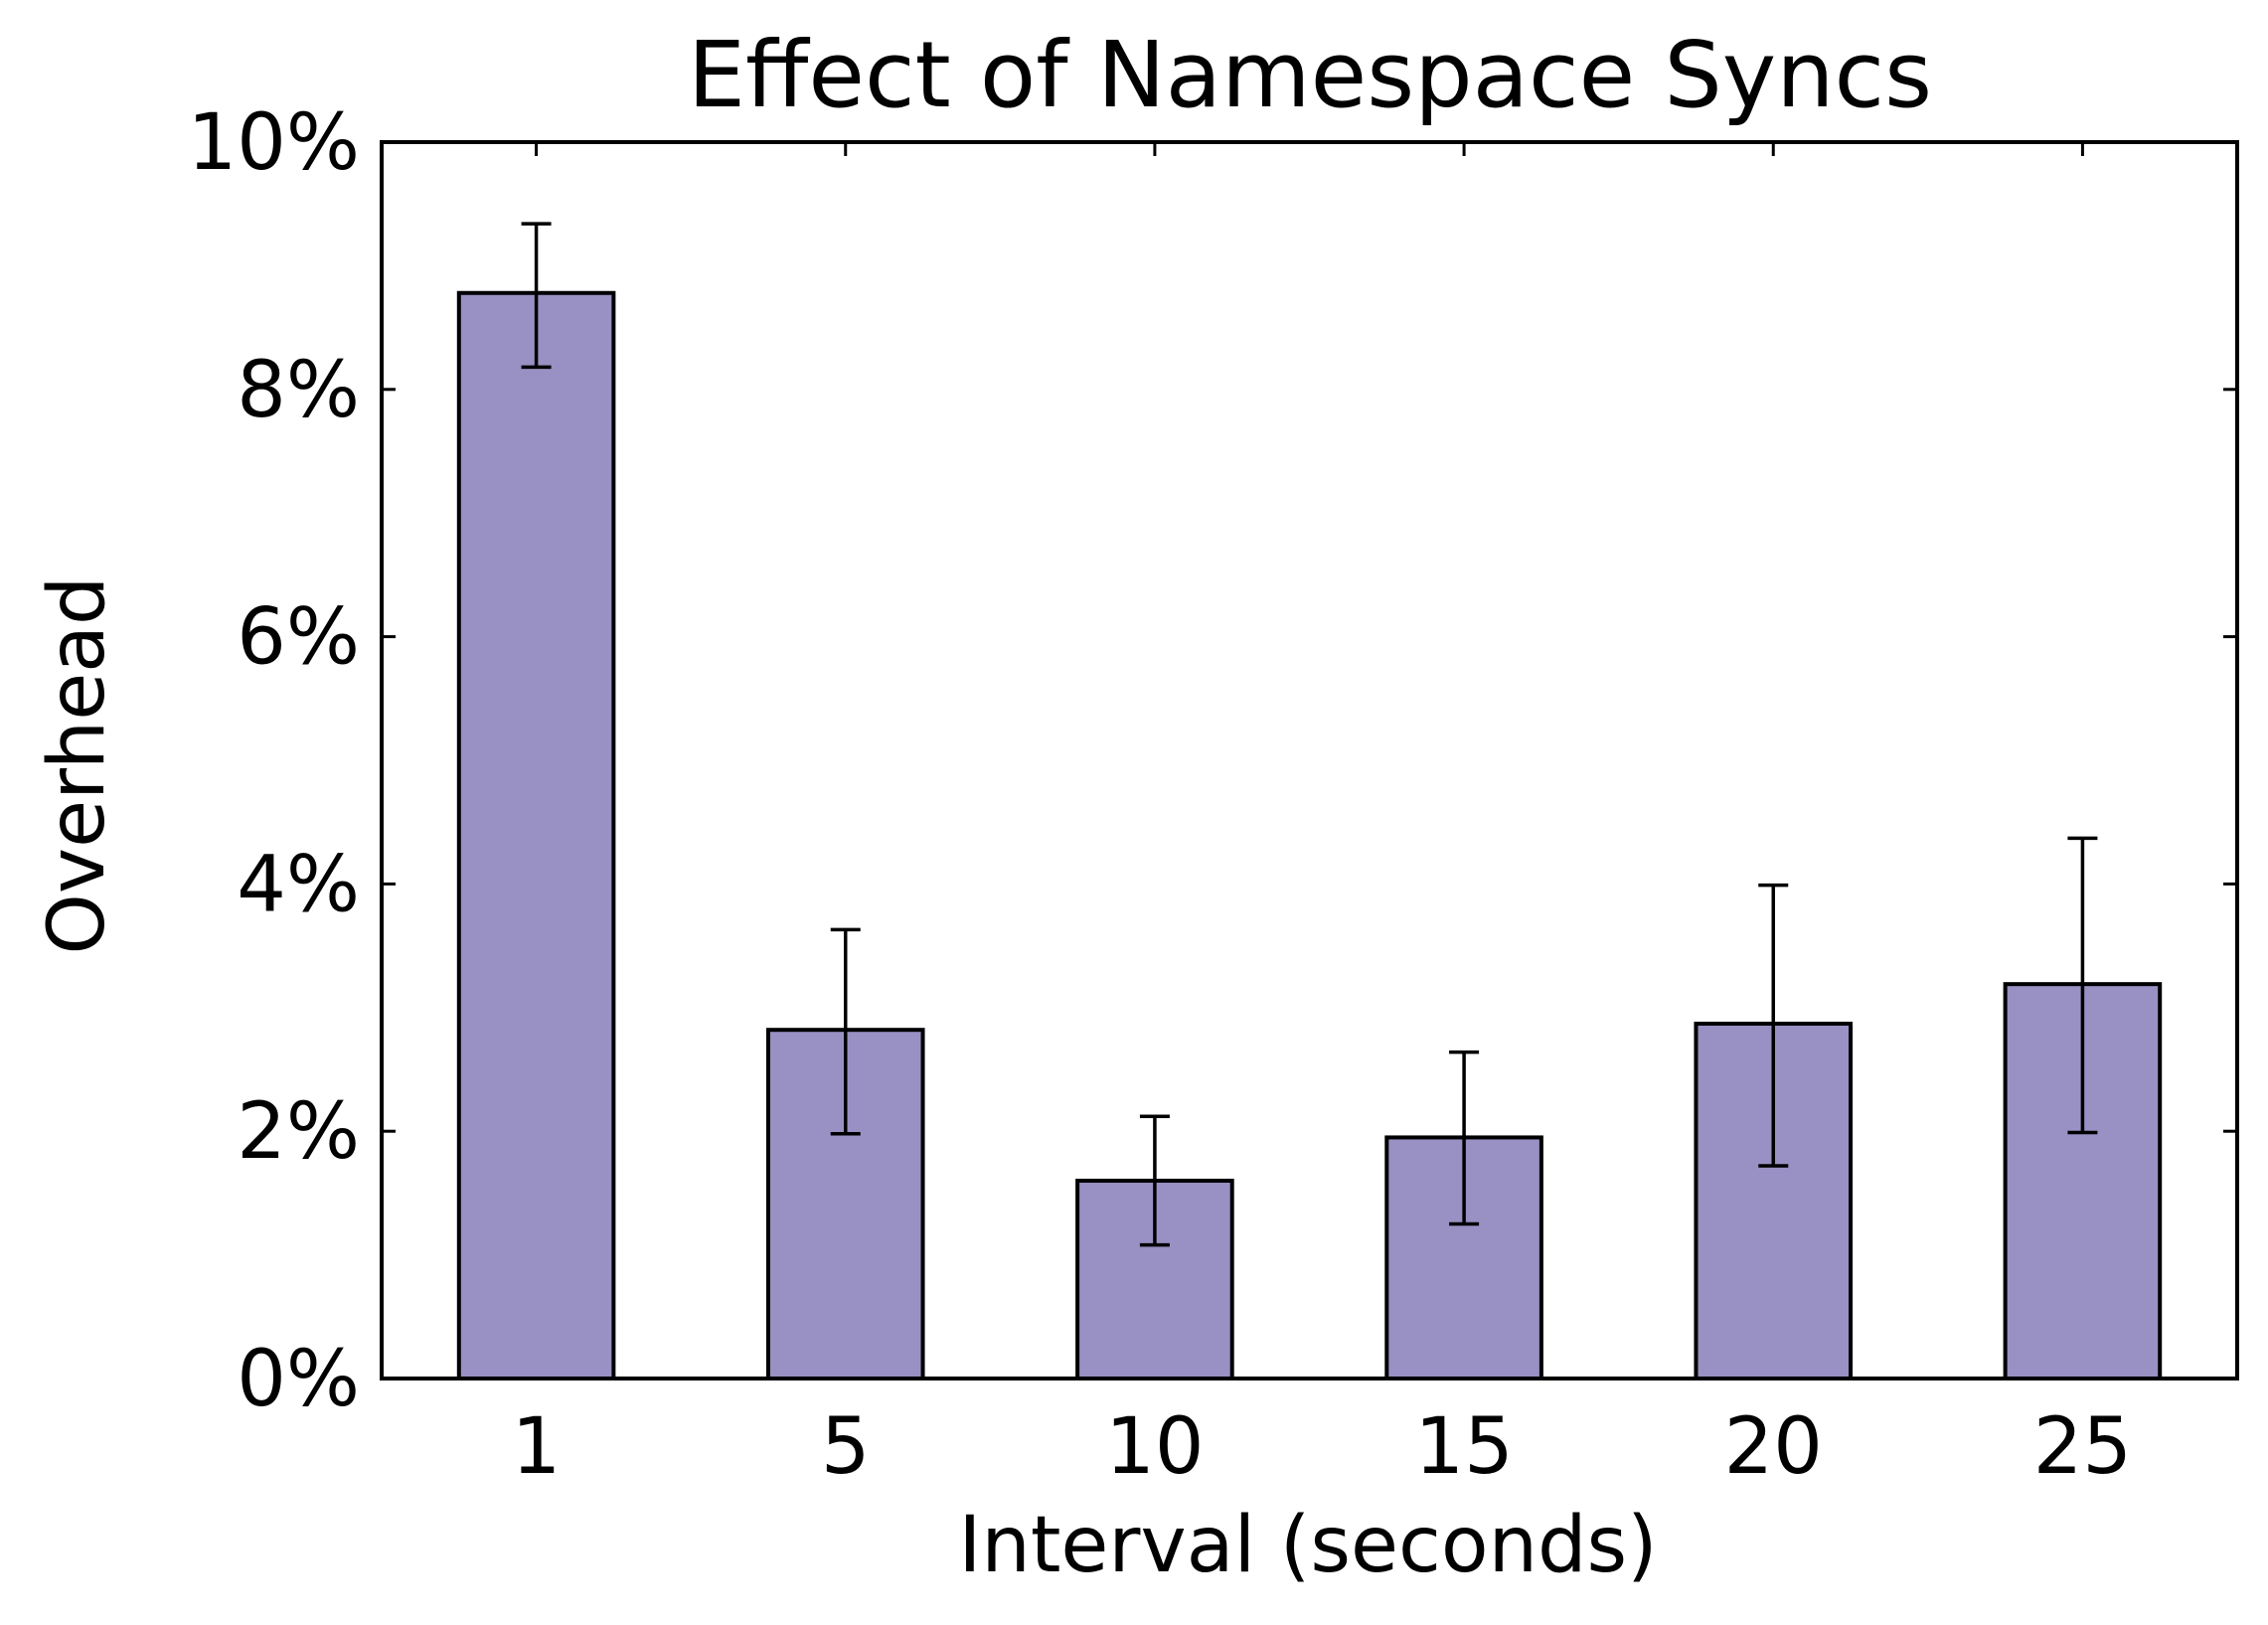  What do you see at coordinates (298, 1379) in the screenshot?
I see `y-tick-label: 0%` at bounding box center [298, 1379].